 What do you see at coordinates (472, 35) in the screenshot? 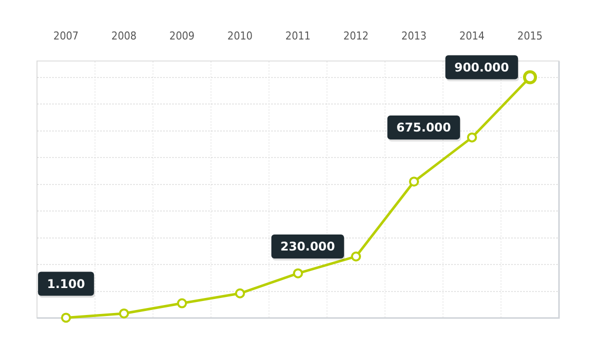
I see `x-tick-label: 2014` at bounding box center [472, 35].